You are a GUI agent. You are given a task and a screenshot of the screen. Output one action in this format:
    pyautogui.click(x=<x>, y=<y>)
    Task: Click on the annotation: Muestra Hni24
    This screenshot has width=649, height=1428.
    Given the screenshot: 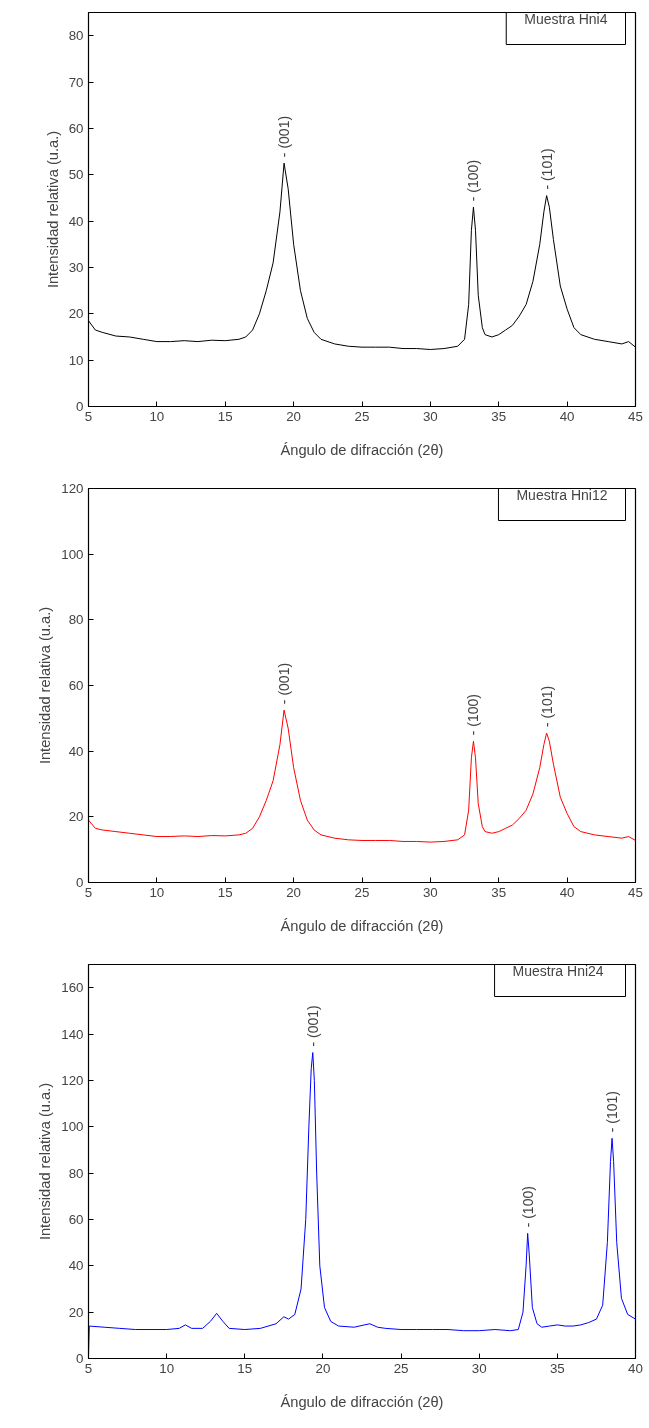 What is the action you would take?
    pyautogui.click(x=558, y=970)
    